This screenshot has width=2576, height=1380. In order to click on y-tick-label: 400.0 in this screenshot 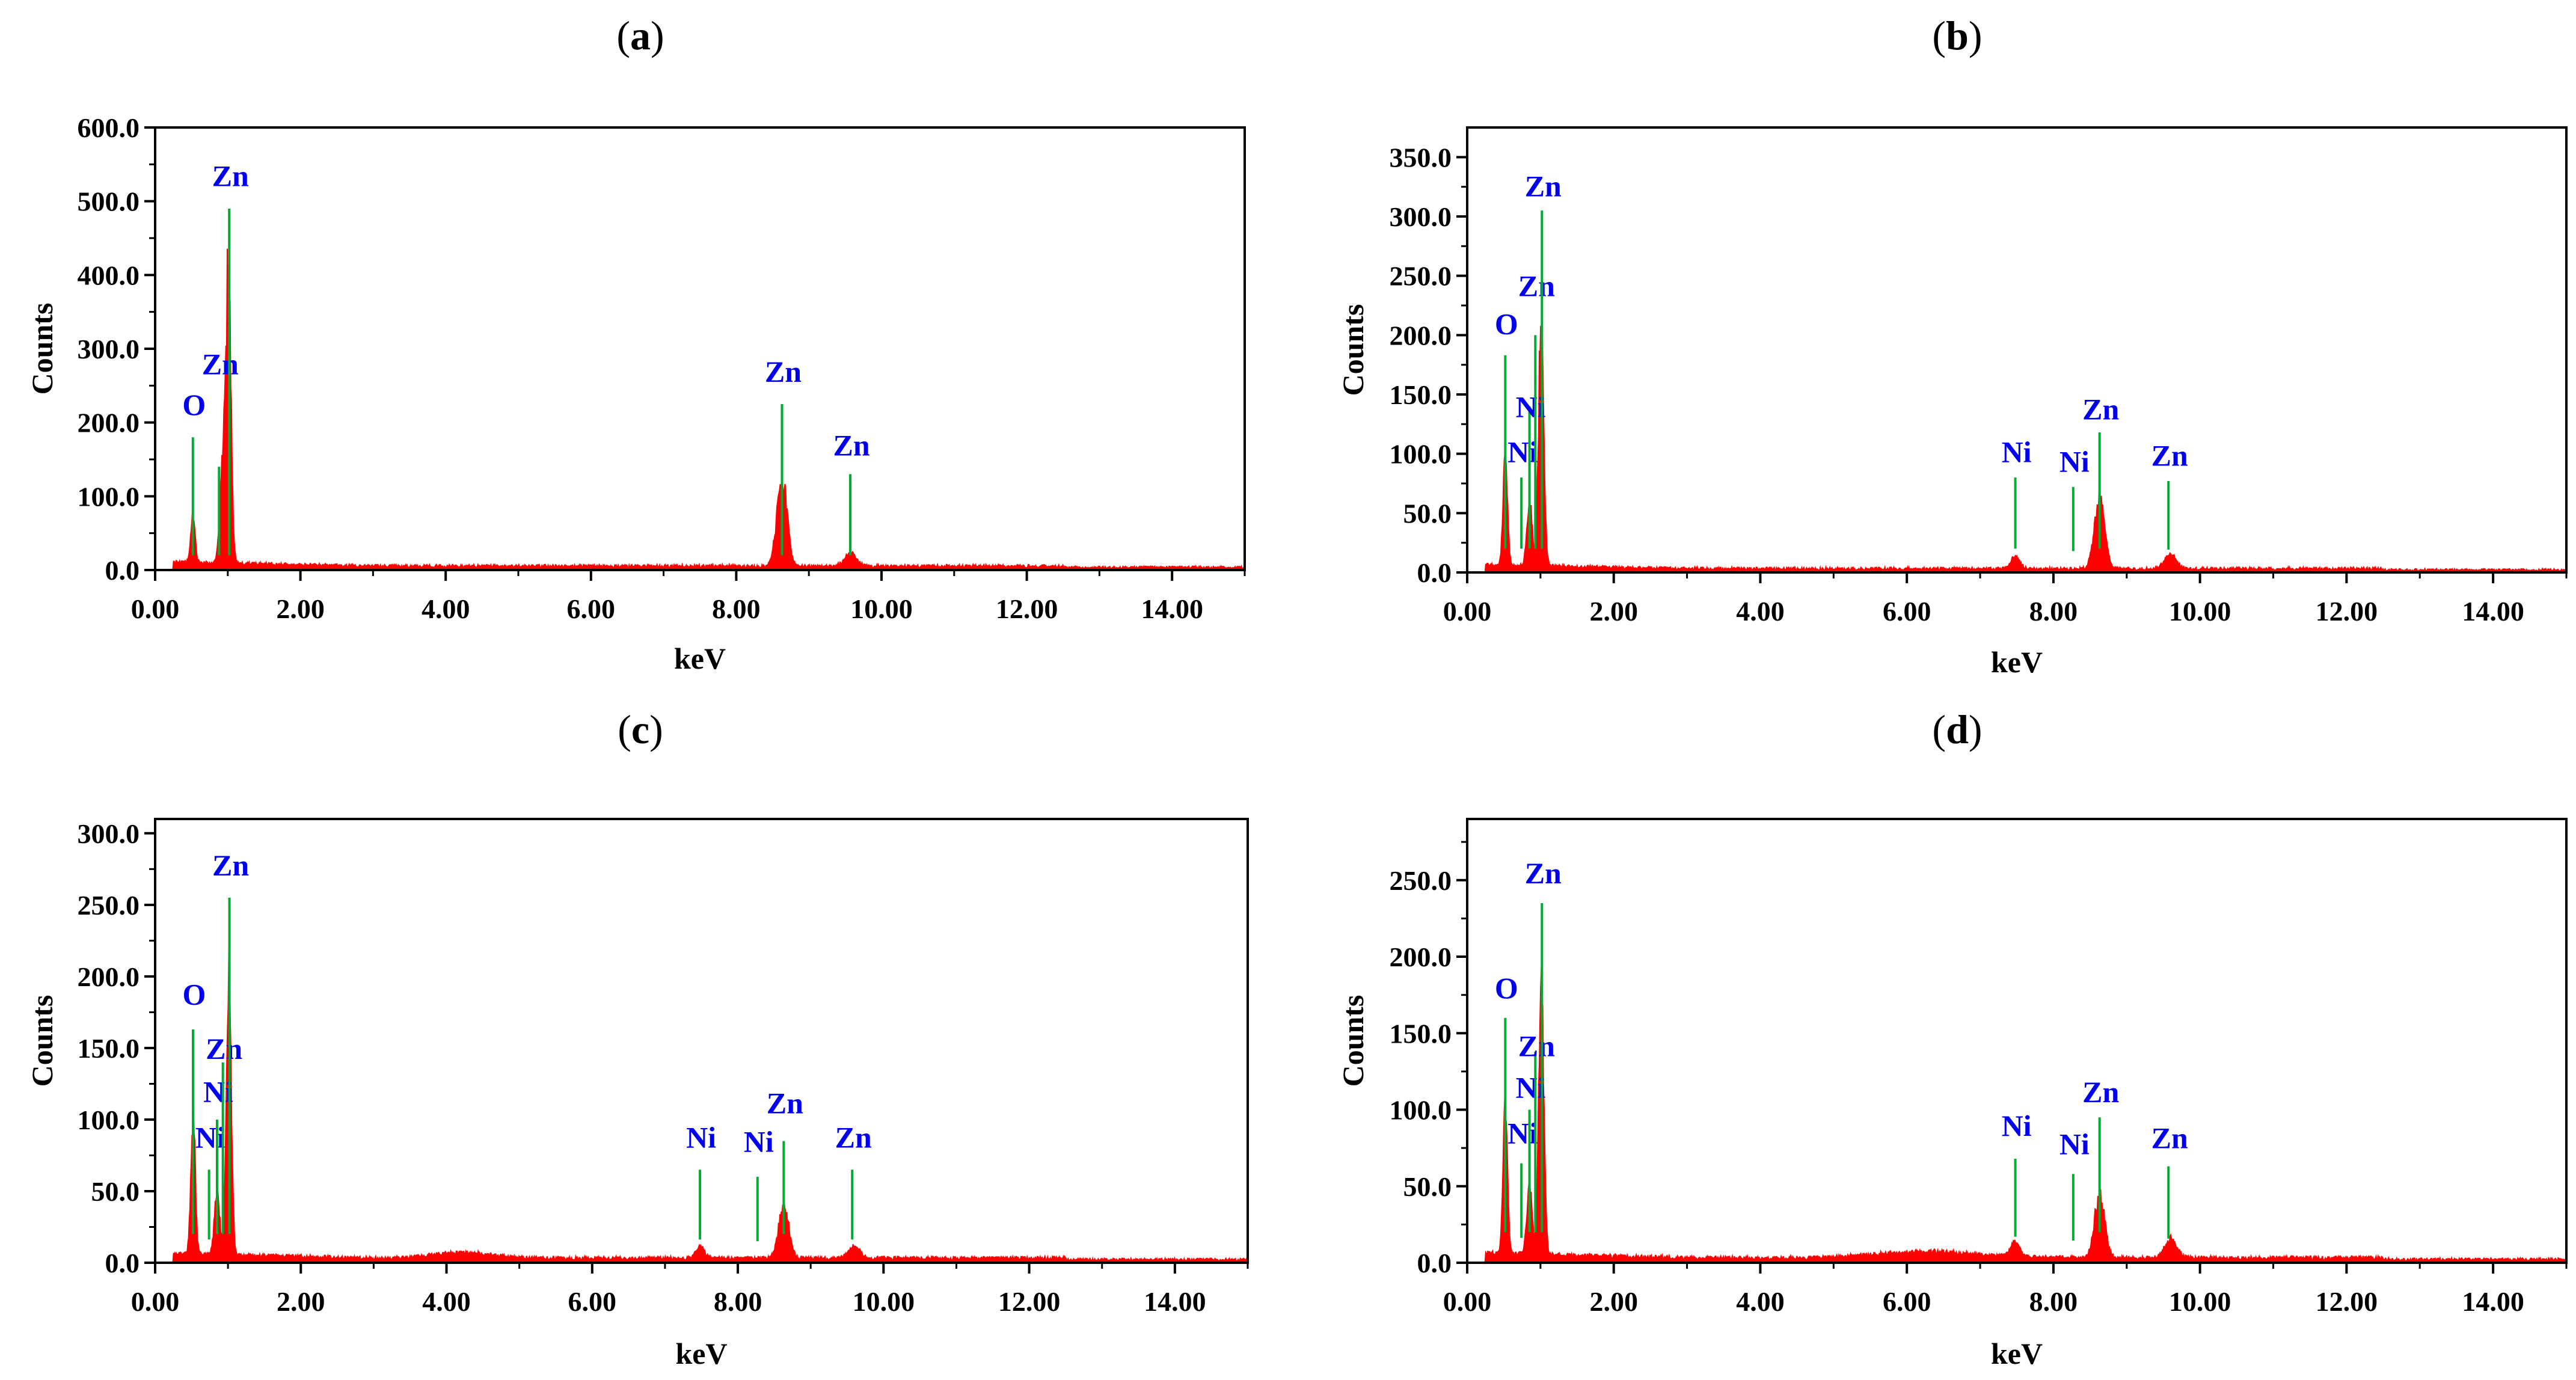, I will do `click(109, 275)`.